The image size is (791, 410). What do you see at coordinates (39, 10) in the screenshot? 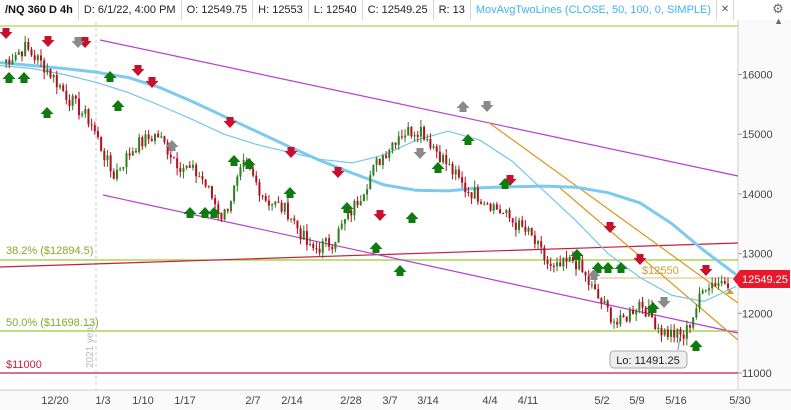
I see `symbol-label: /NQ 360 D 4h` at bounding box center [39, 10].